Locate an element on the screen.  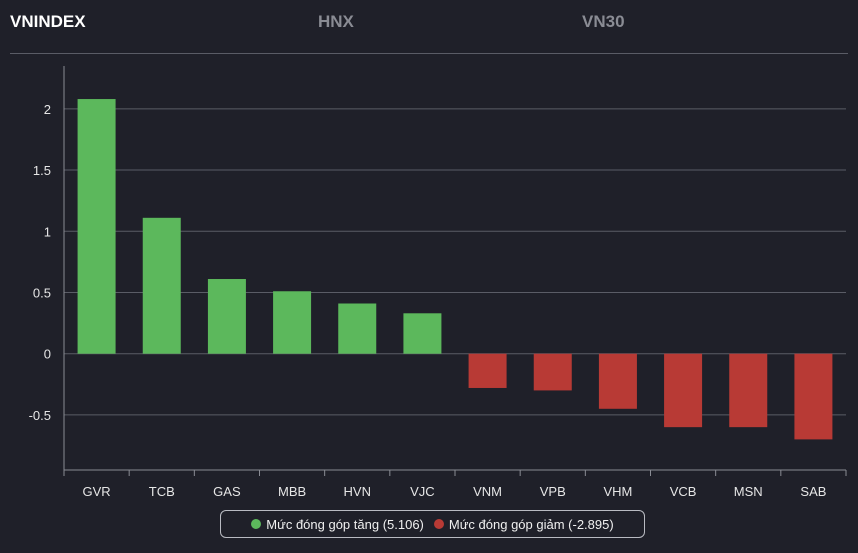
legend-item-positive: Mức đóng góp tăng (5.106) is located at coordinates (337, 524).